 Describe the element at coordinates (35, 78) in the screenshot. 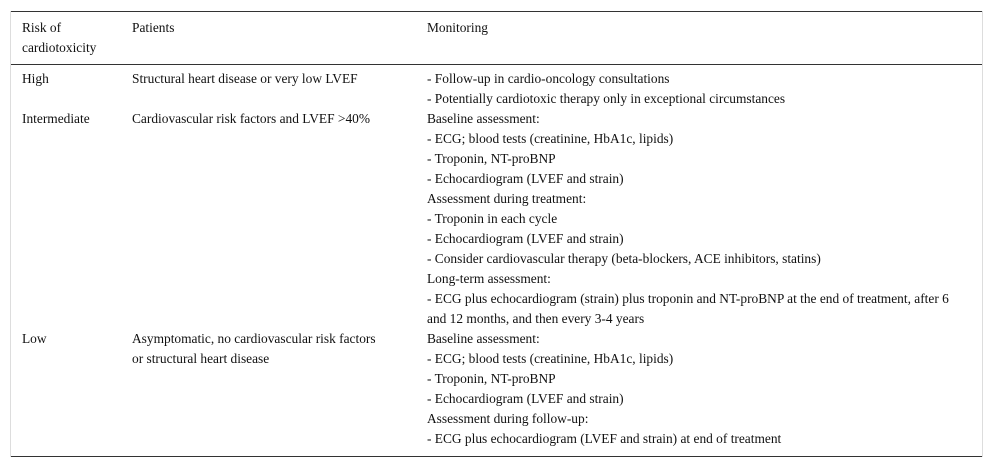

I see `risk-cell: High` at that location.